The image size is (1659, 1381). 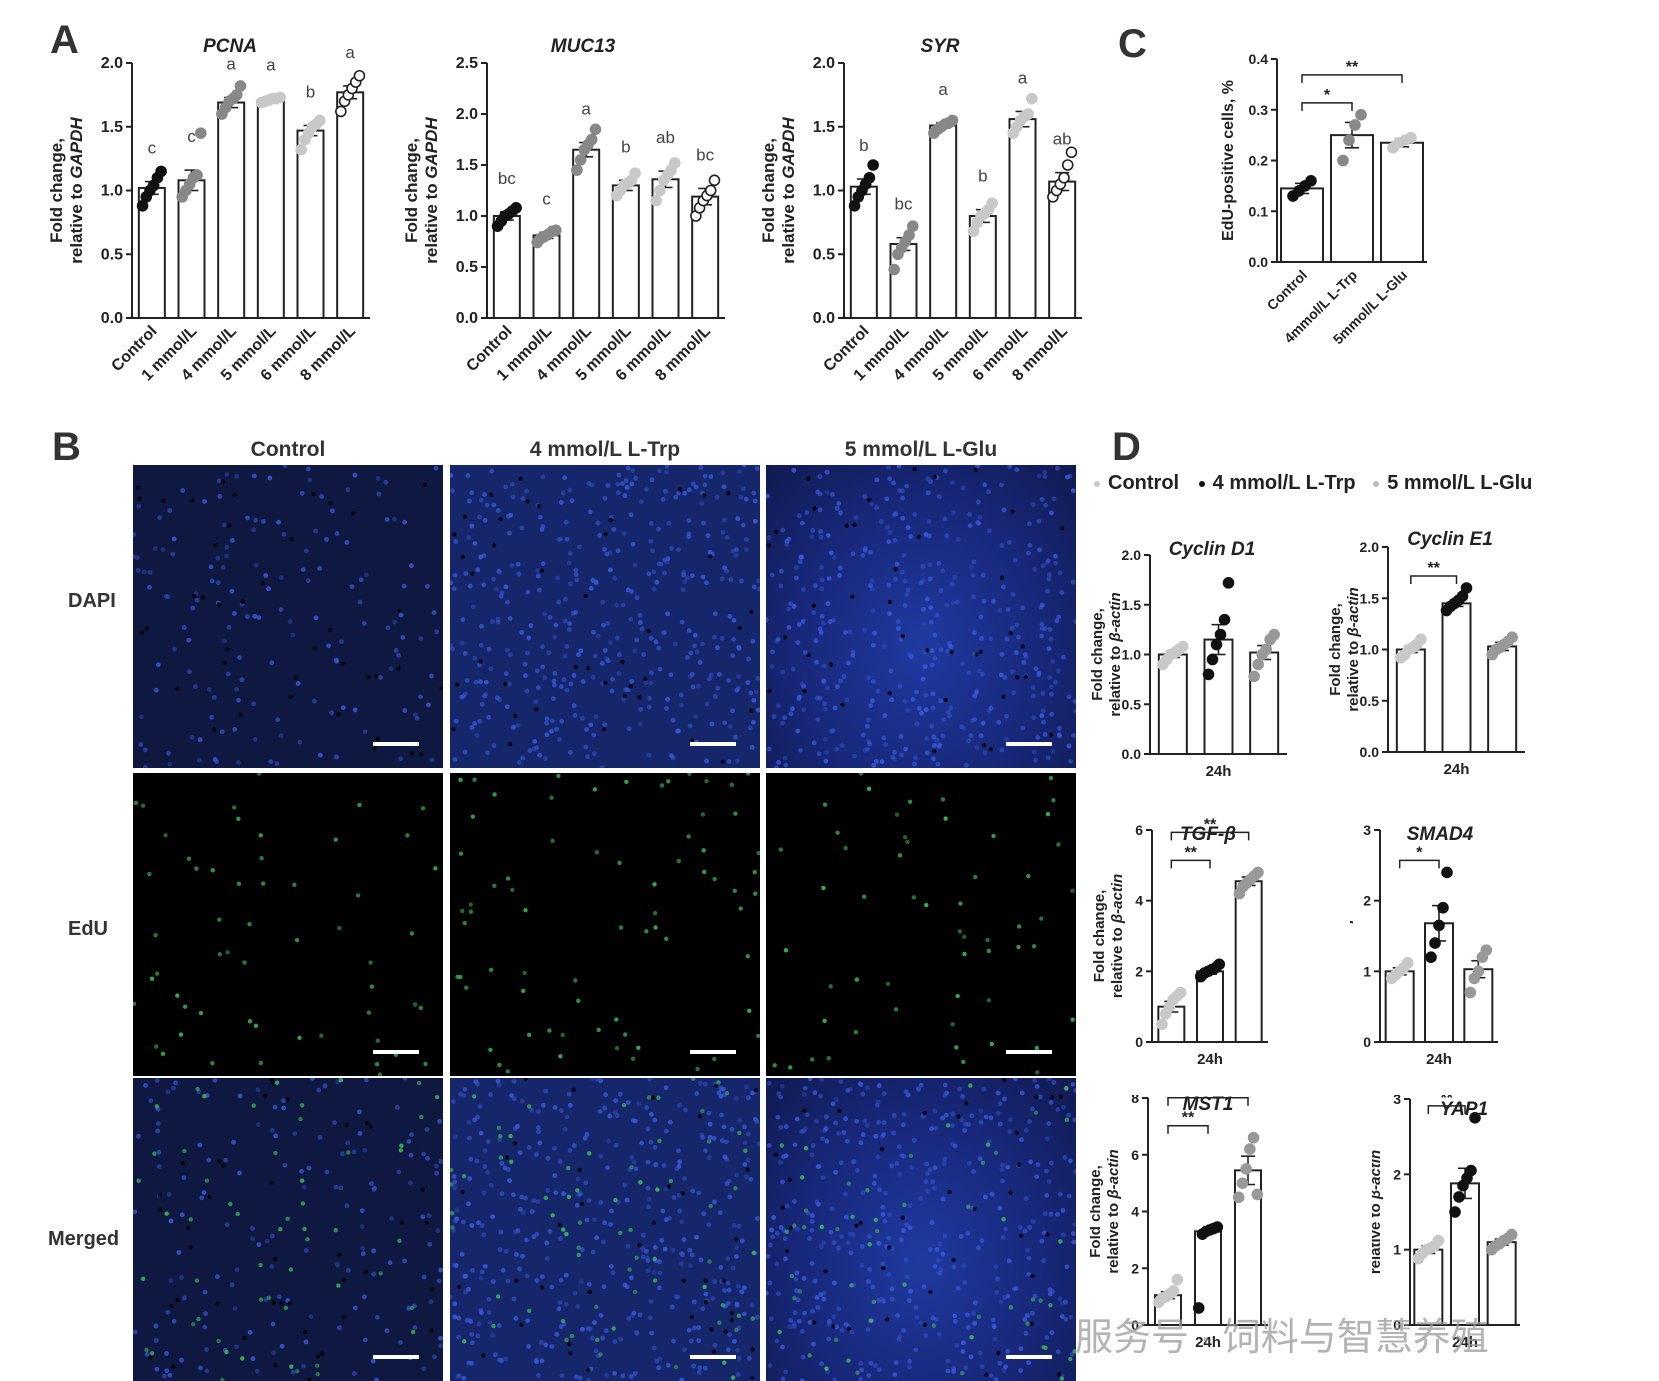 I want to click on significance-letter: b, so click(x=863, y=145).